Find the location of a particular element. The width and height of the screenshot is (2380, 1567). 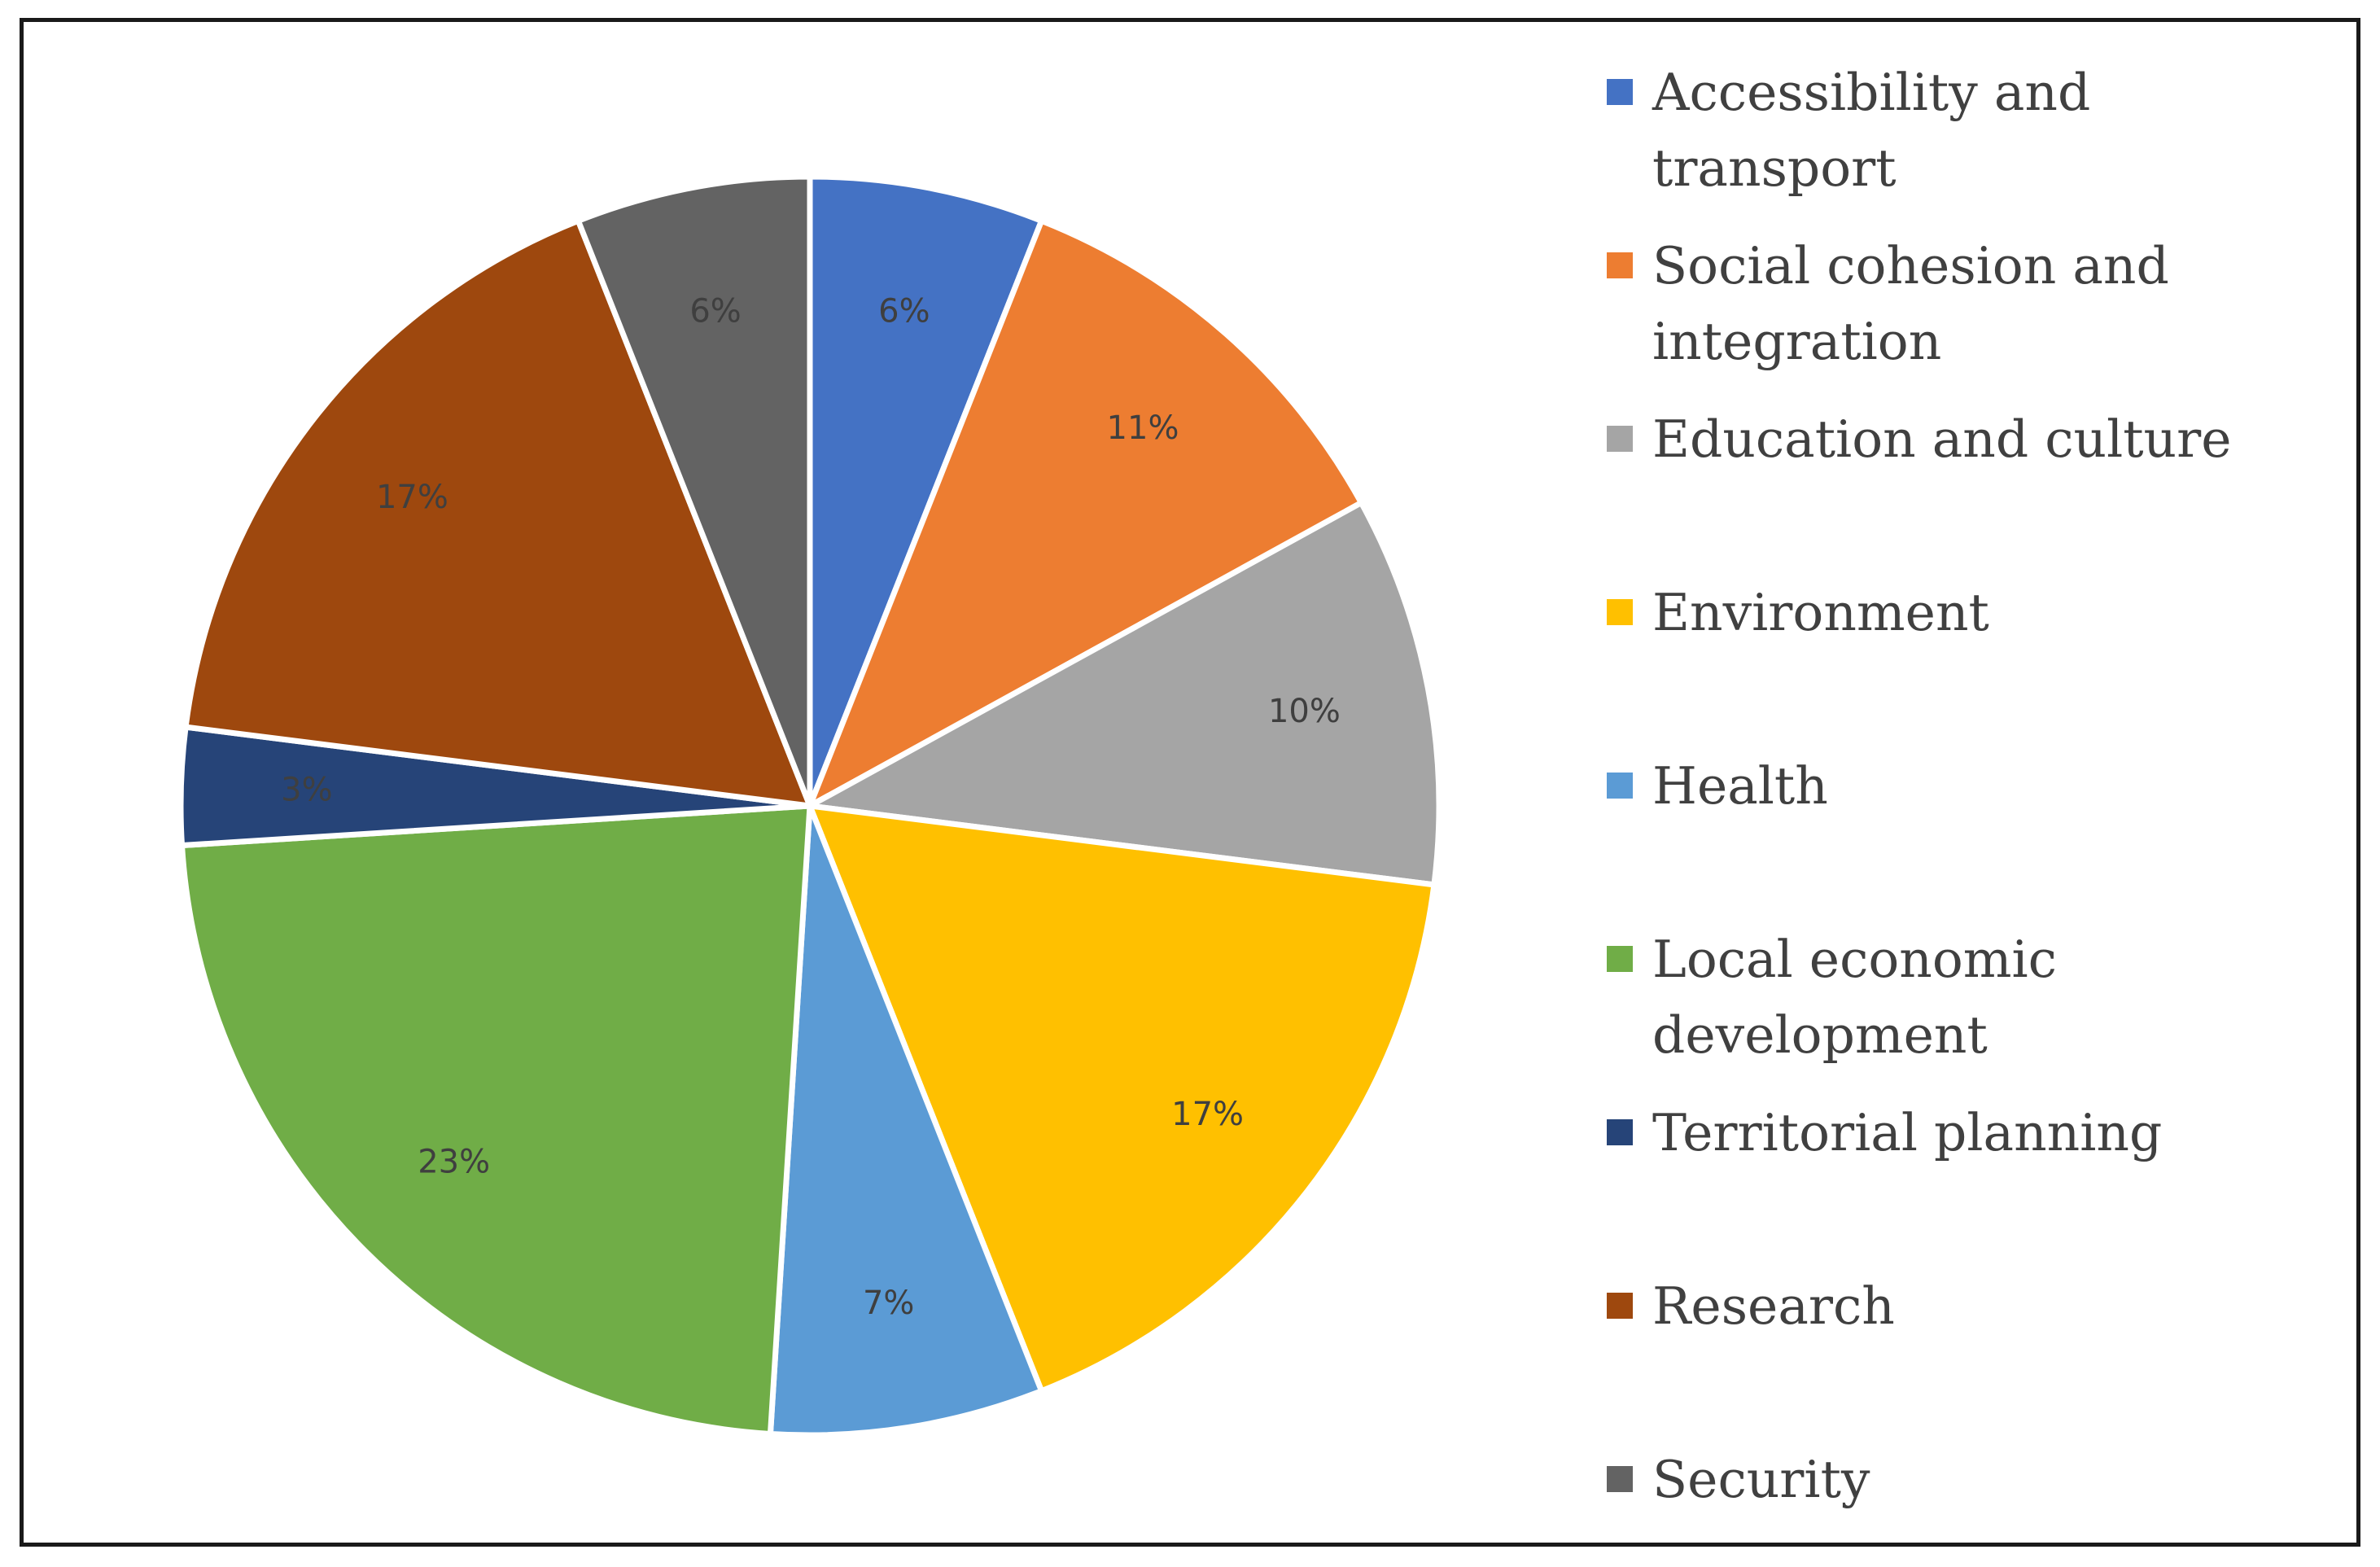

data-label-local-economic-development: 23% is located at coordinates (454, 1161).